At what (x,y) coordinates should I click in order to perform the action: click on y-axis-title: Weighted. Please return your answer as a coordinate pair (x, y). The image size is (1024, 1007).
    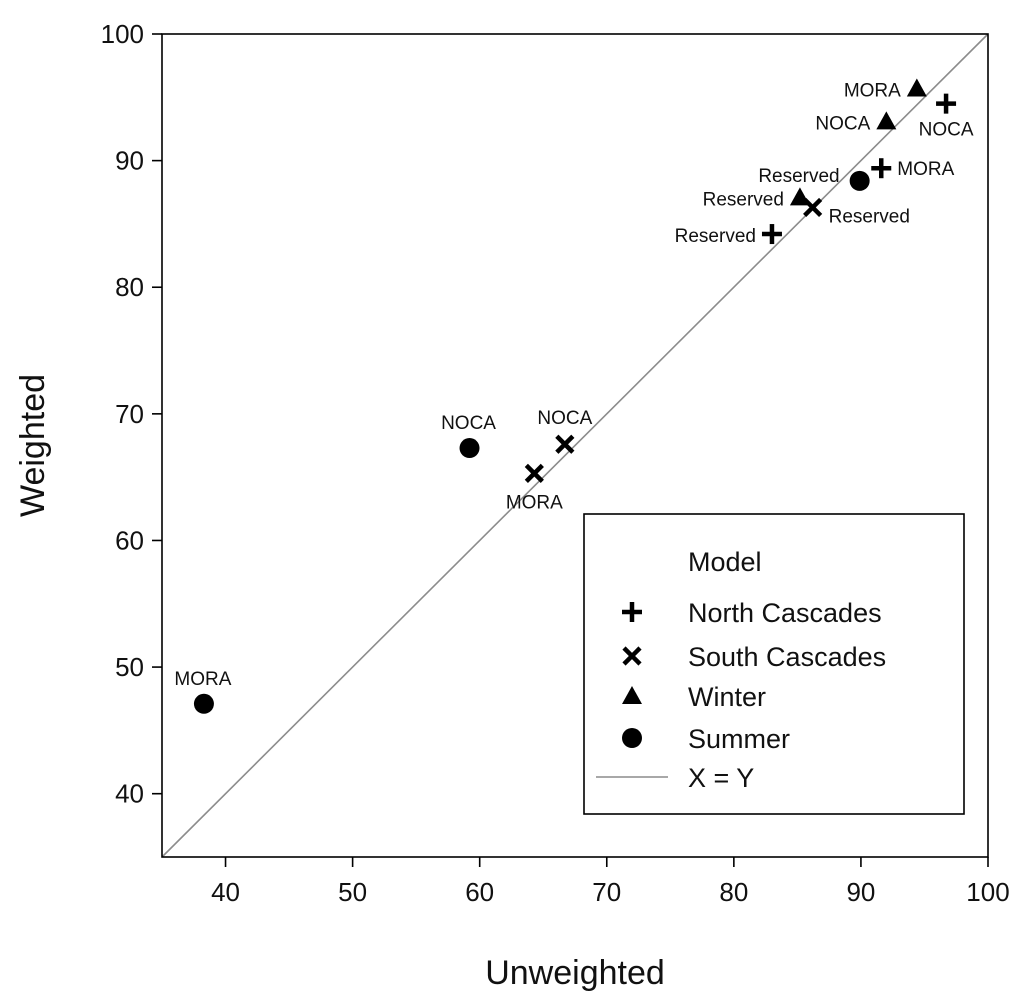
    Looking at the image, I should click on (33, 445).